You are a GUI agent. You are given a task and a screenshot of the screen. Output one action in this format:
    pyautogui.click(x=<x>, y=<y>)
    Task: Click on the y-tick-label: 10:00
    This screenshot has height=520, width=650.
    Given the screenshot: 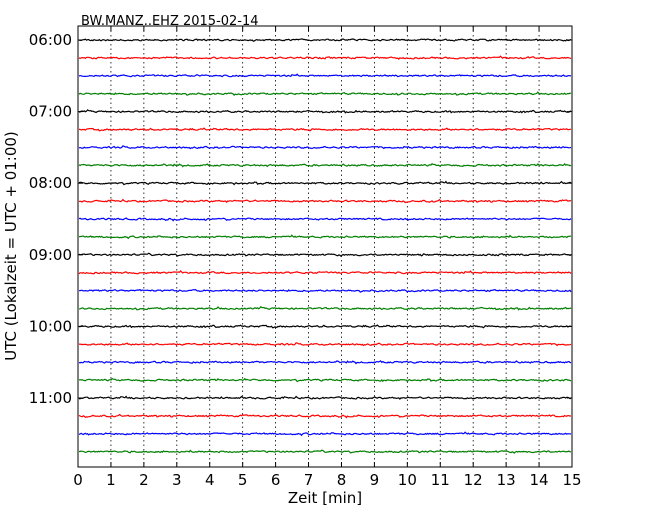 What is the action you would take?
    pyautogui.click(x=50, y=326)
    